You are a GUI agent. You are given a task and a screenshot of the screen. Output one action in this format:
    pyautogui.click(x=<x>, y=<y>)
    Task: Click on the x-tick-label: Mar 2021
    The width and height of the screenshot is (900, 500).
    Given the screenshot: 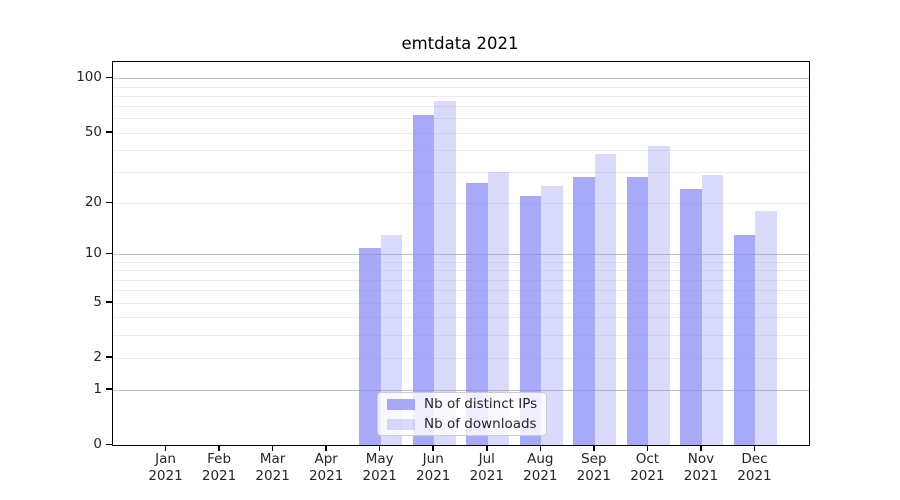 What is the action you would take?
    pyautogui.click(x=273, y=467)
    